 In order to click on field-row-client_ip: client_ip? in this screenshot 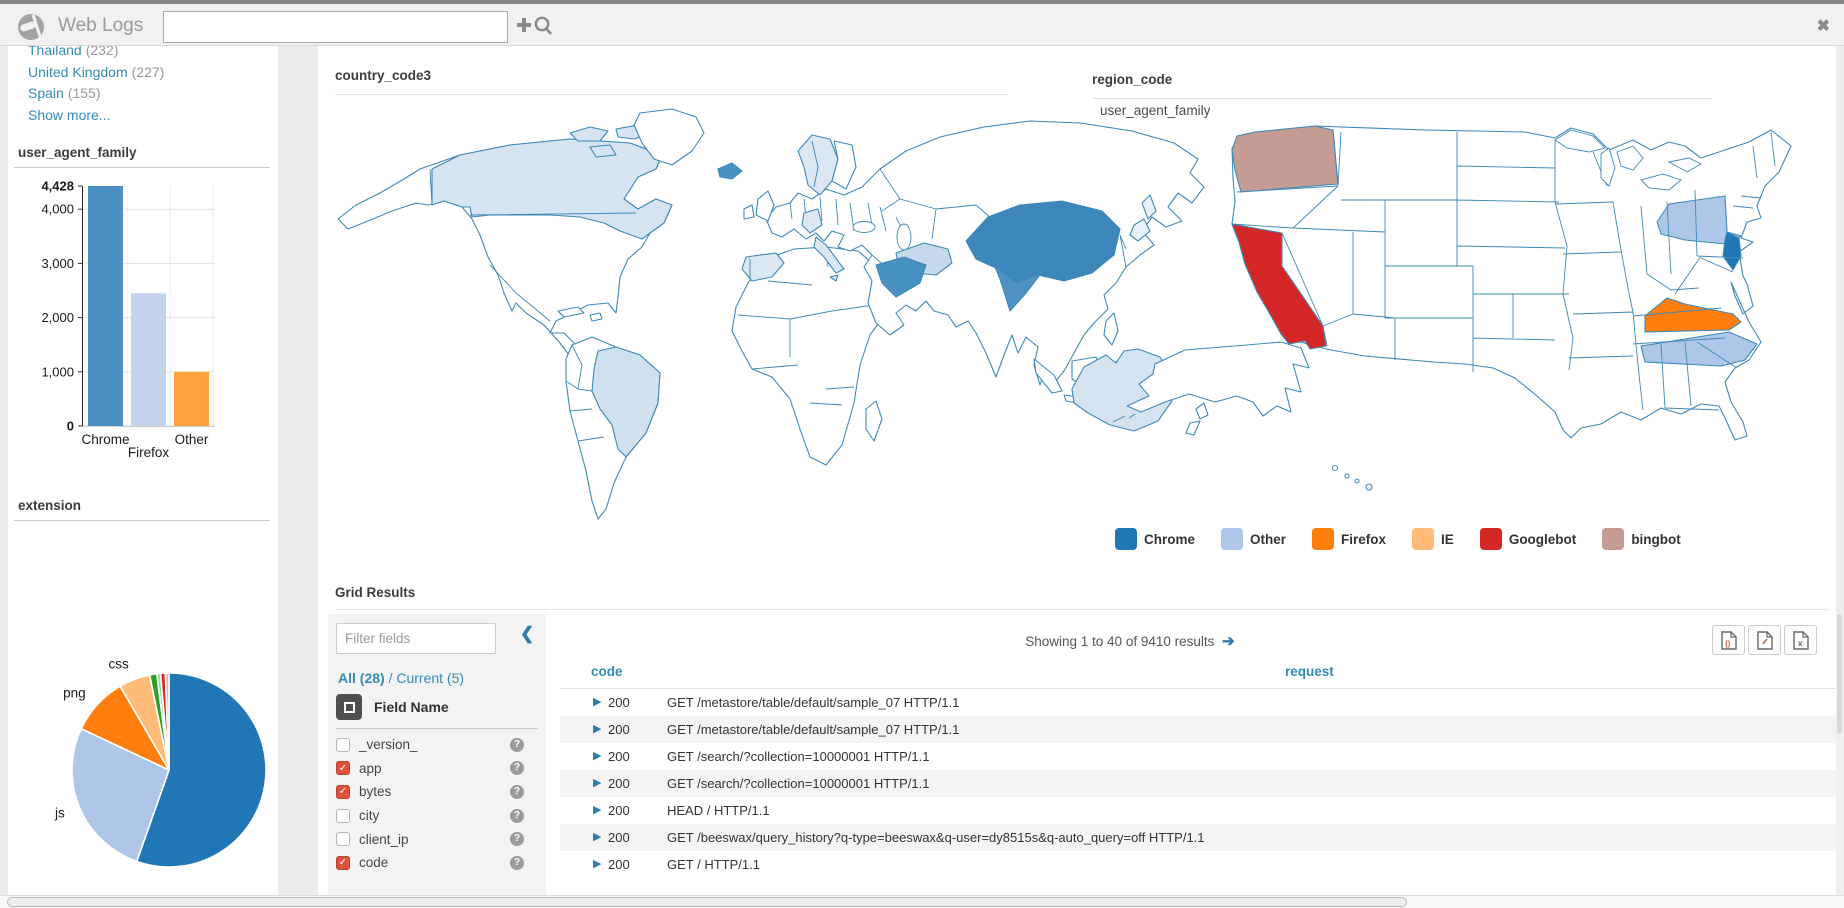, I will do `click(437, 839)`.